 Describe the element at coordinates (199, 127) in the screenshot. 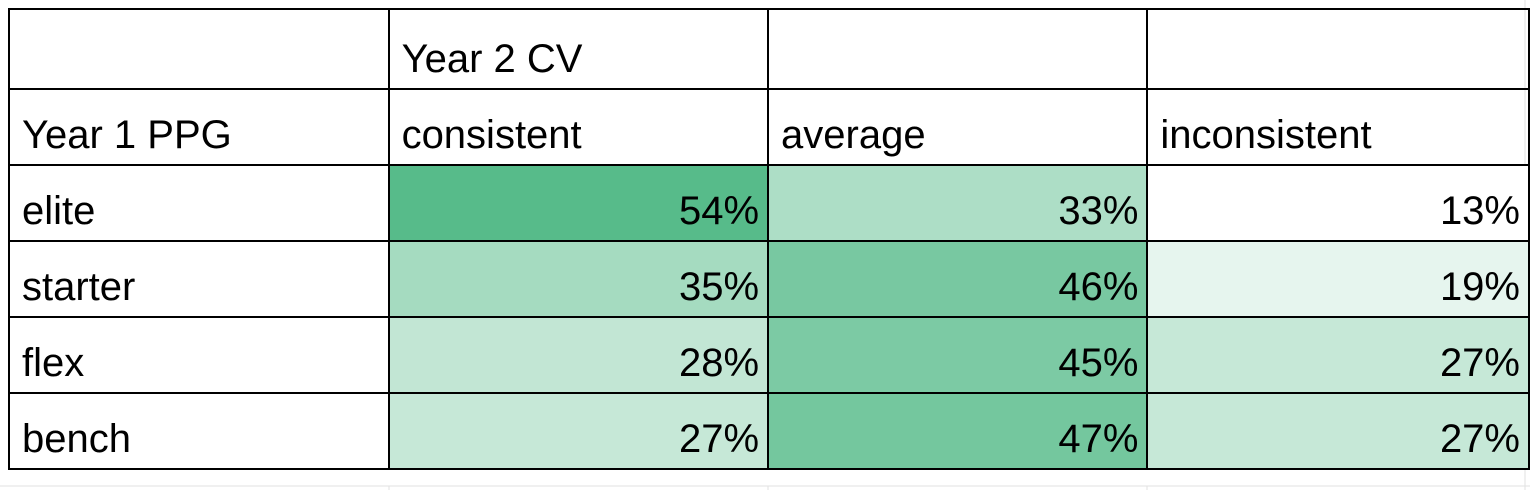

I see `row-header-label: Year 1 PPG` at that location.